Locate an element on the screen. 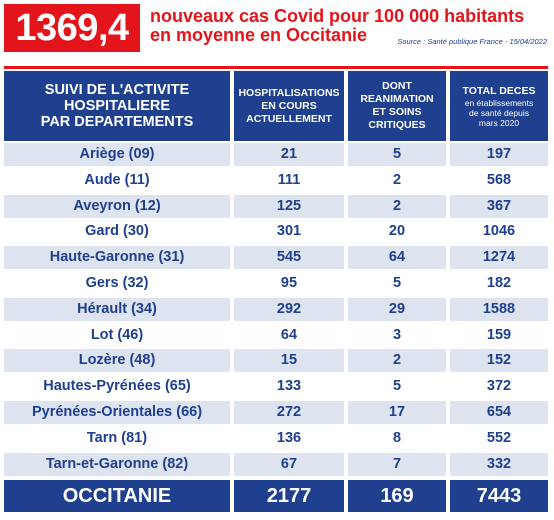  deces-cell: 568 is located at coordinates (499, 180).